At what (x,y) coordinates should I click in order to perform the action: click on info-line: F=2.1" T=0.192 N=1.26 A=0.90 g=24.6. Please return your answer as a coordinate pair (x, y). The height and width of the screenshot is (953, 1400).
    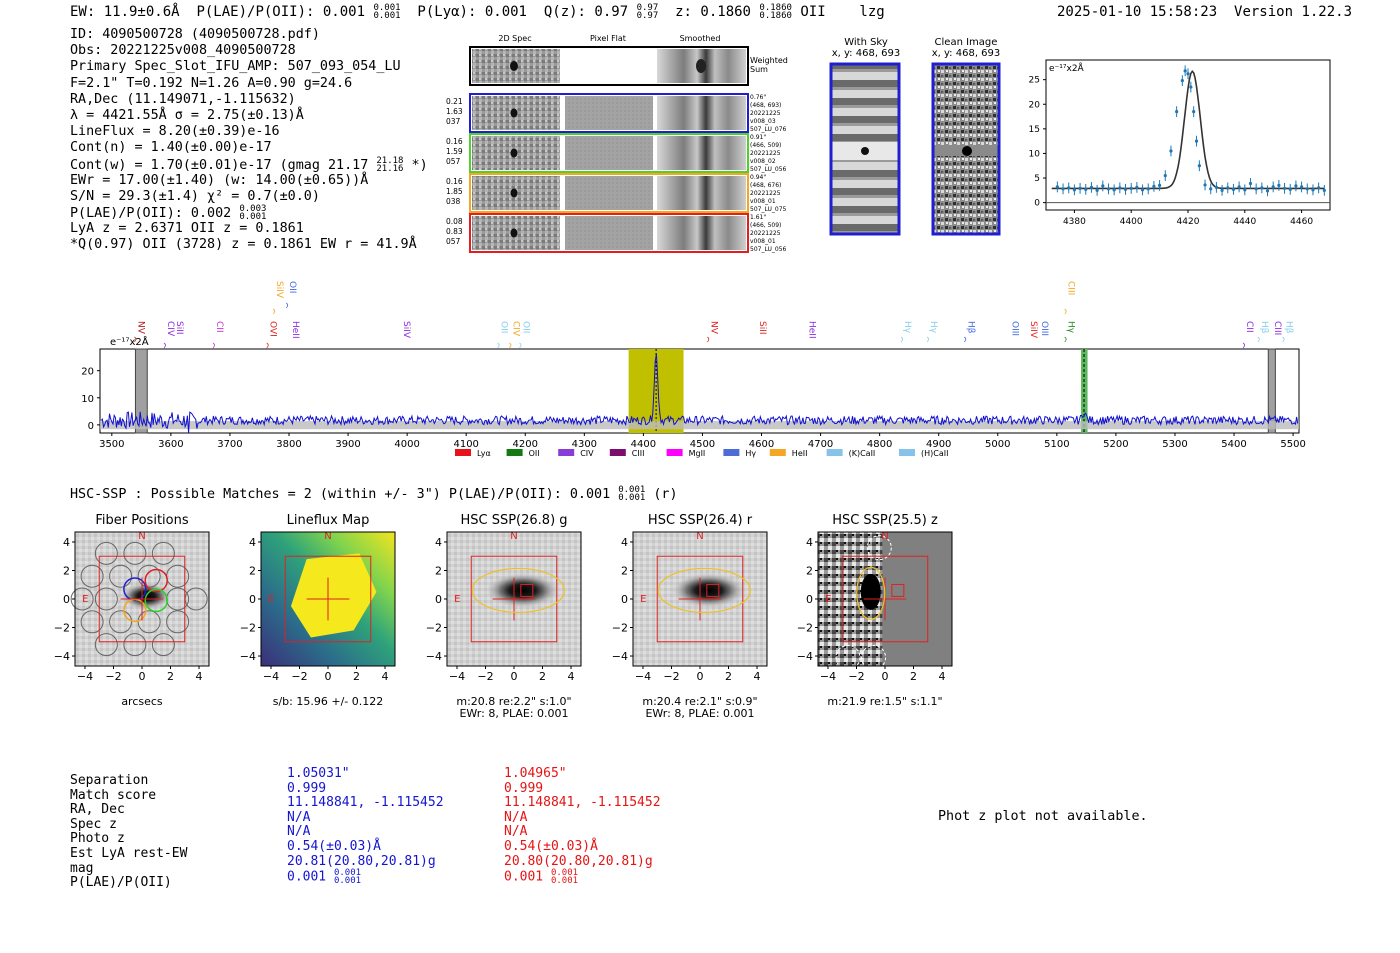
    Looking at the image, I should click on (211, 83).